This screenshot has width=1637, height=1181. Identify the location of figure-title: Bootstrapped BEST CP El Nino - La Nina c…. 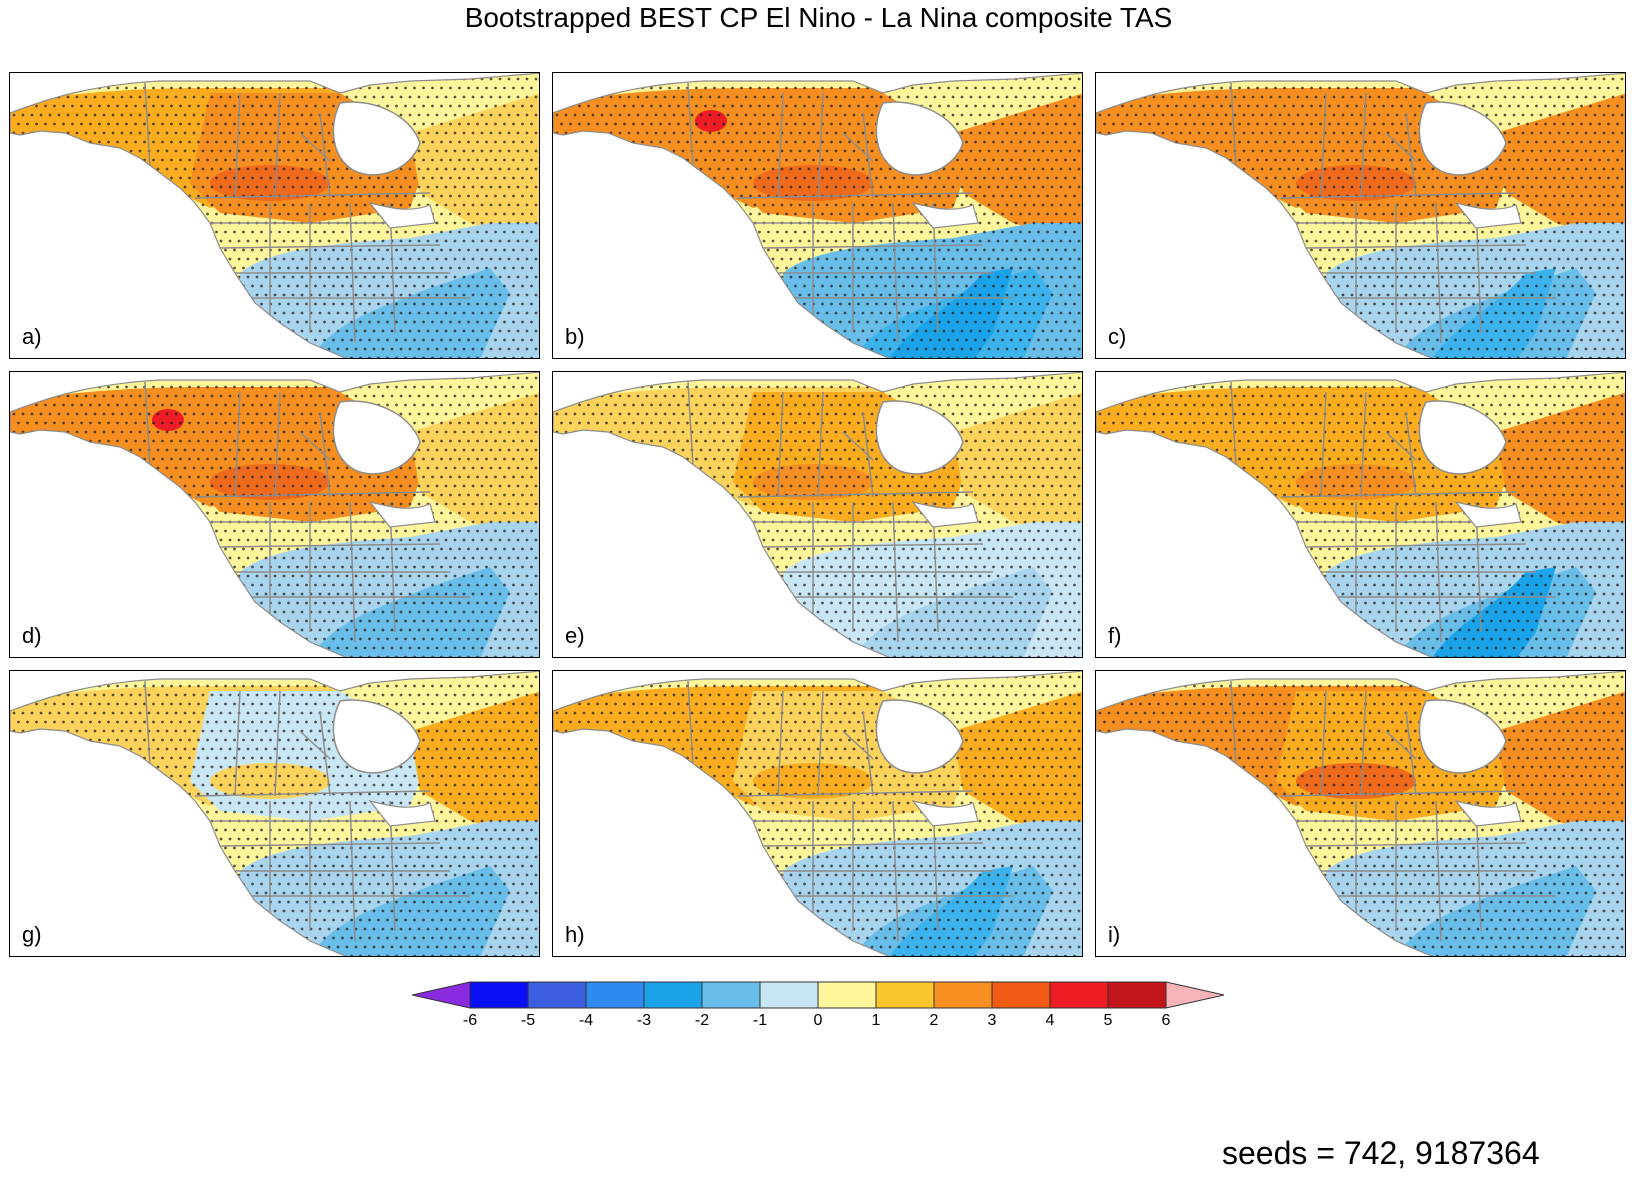
(818, 17).